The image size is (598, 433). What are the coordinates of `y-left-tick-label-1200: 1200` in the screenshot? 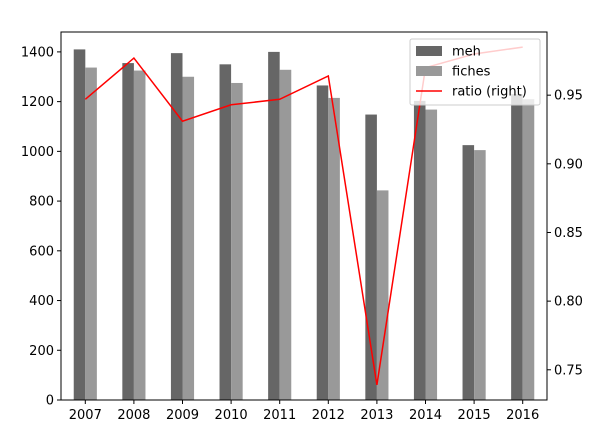 It's located at (37, 102).